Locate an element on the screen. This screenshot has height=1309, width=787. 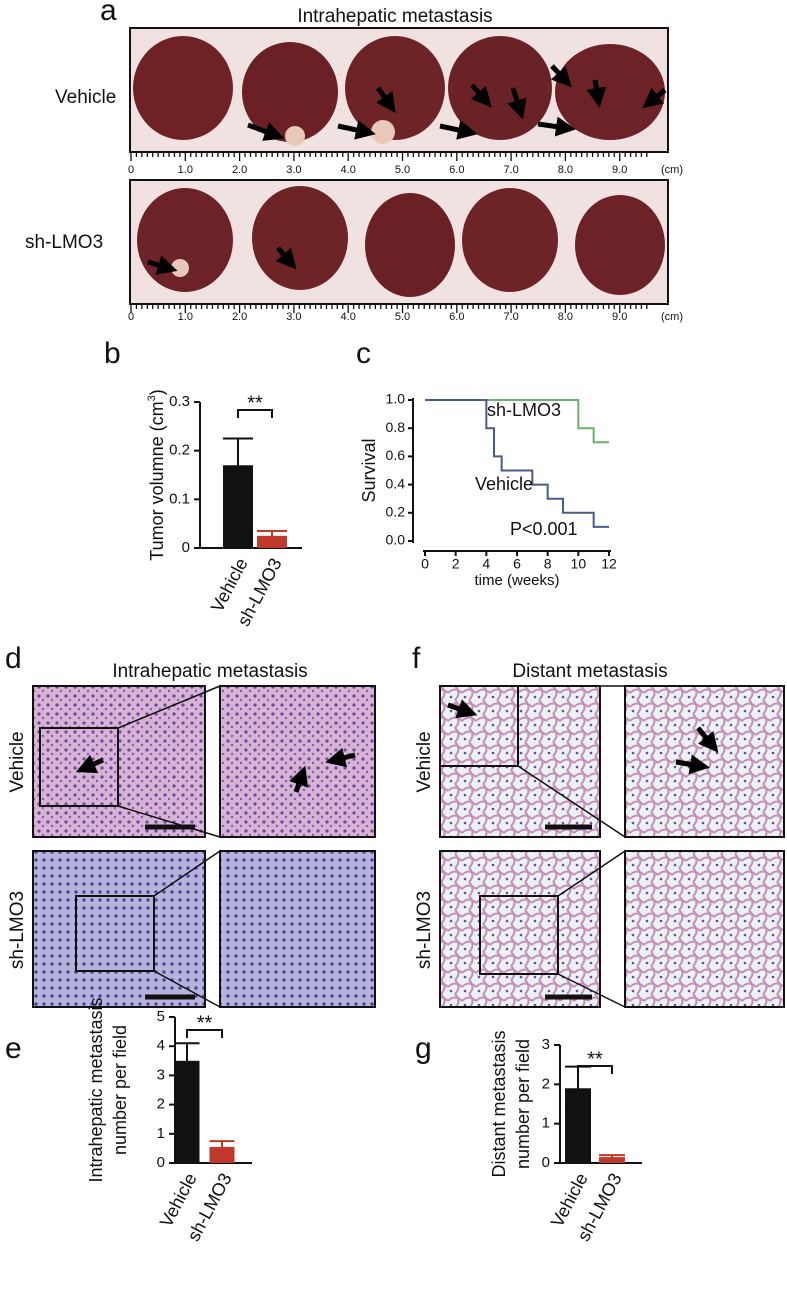
panel-letter: b is located at coordinates (112, 353).